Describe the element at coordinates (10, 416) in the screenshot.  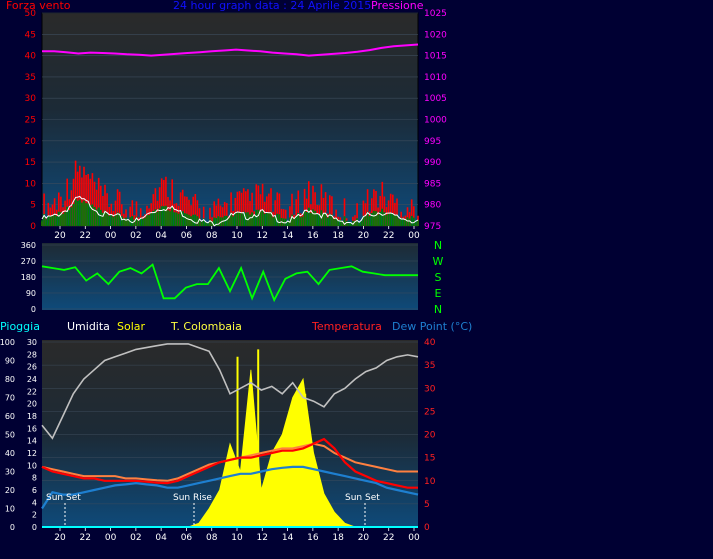
I see `rain-tick-label: 60` at that location.